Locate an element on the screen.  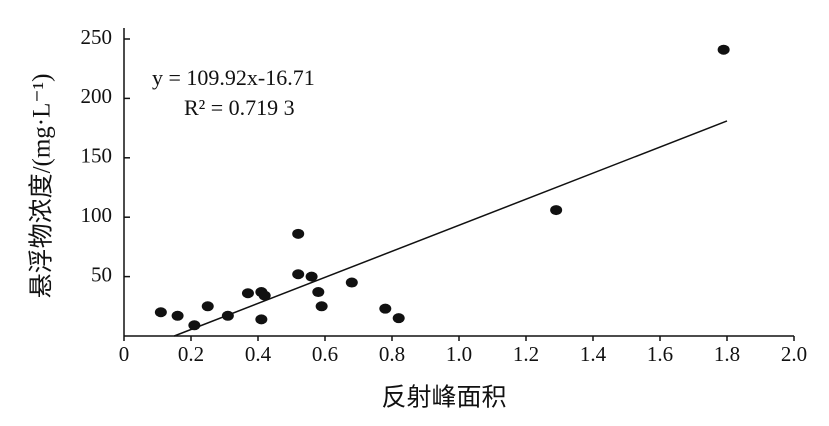
r-squared: R² = 0.719 3 is located at coordinates (239, 107).